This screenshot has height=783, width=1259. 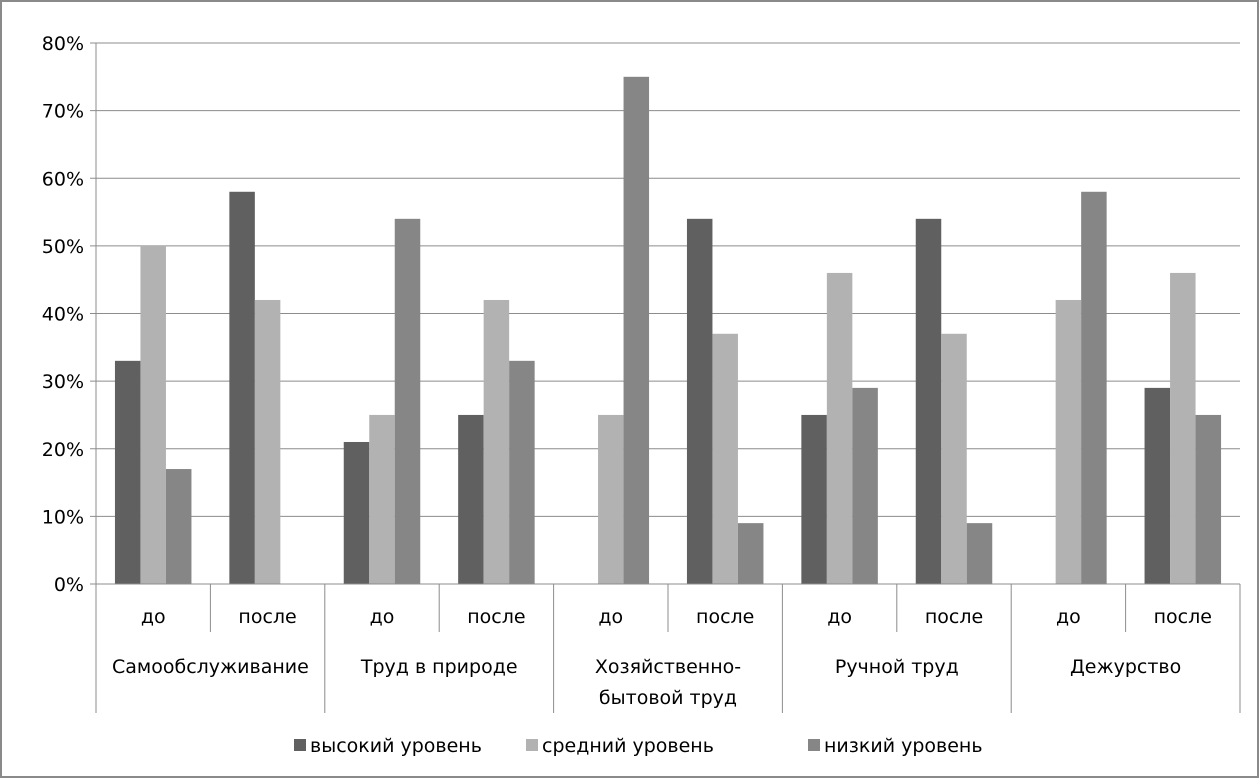 What do you see at coordinates (897, 667) in the screenshot?
I see `x-group-label: Ручной труд` at bounding box center [897, 667].